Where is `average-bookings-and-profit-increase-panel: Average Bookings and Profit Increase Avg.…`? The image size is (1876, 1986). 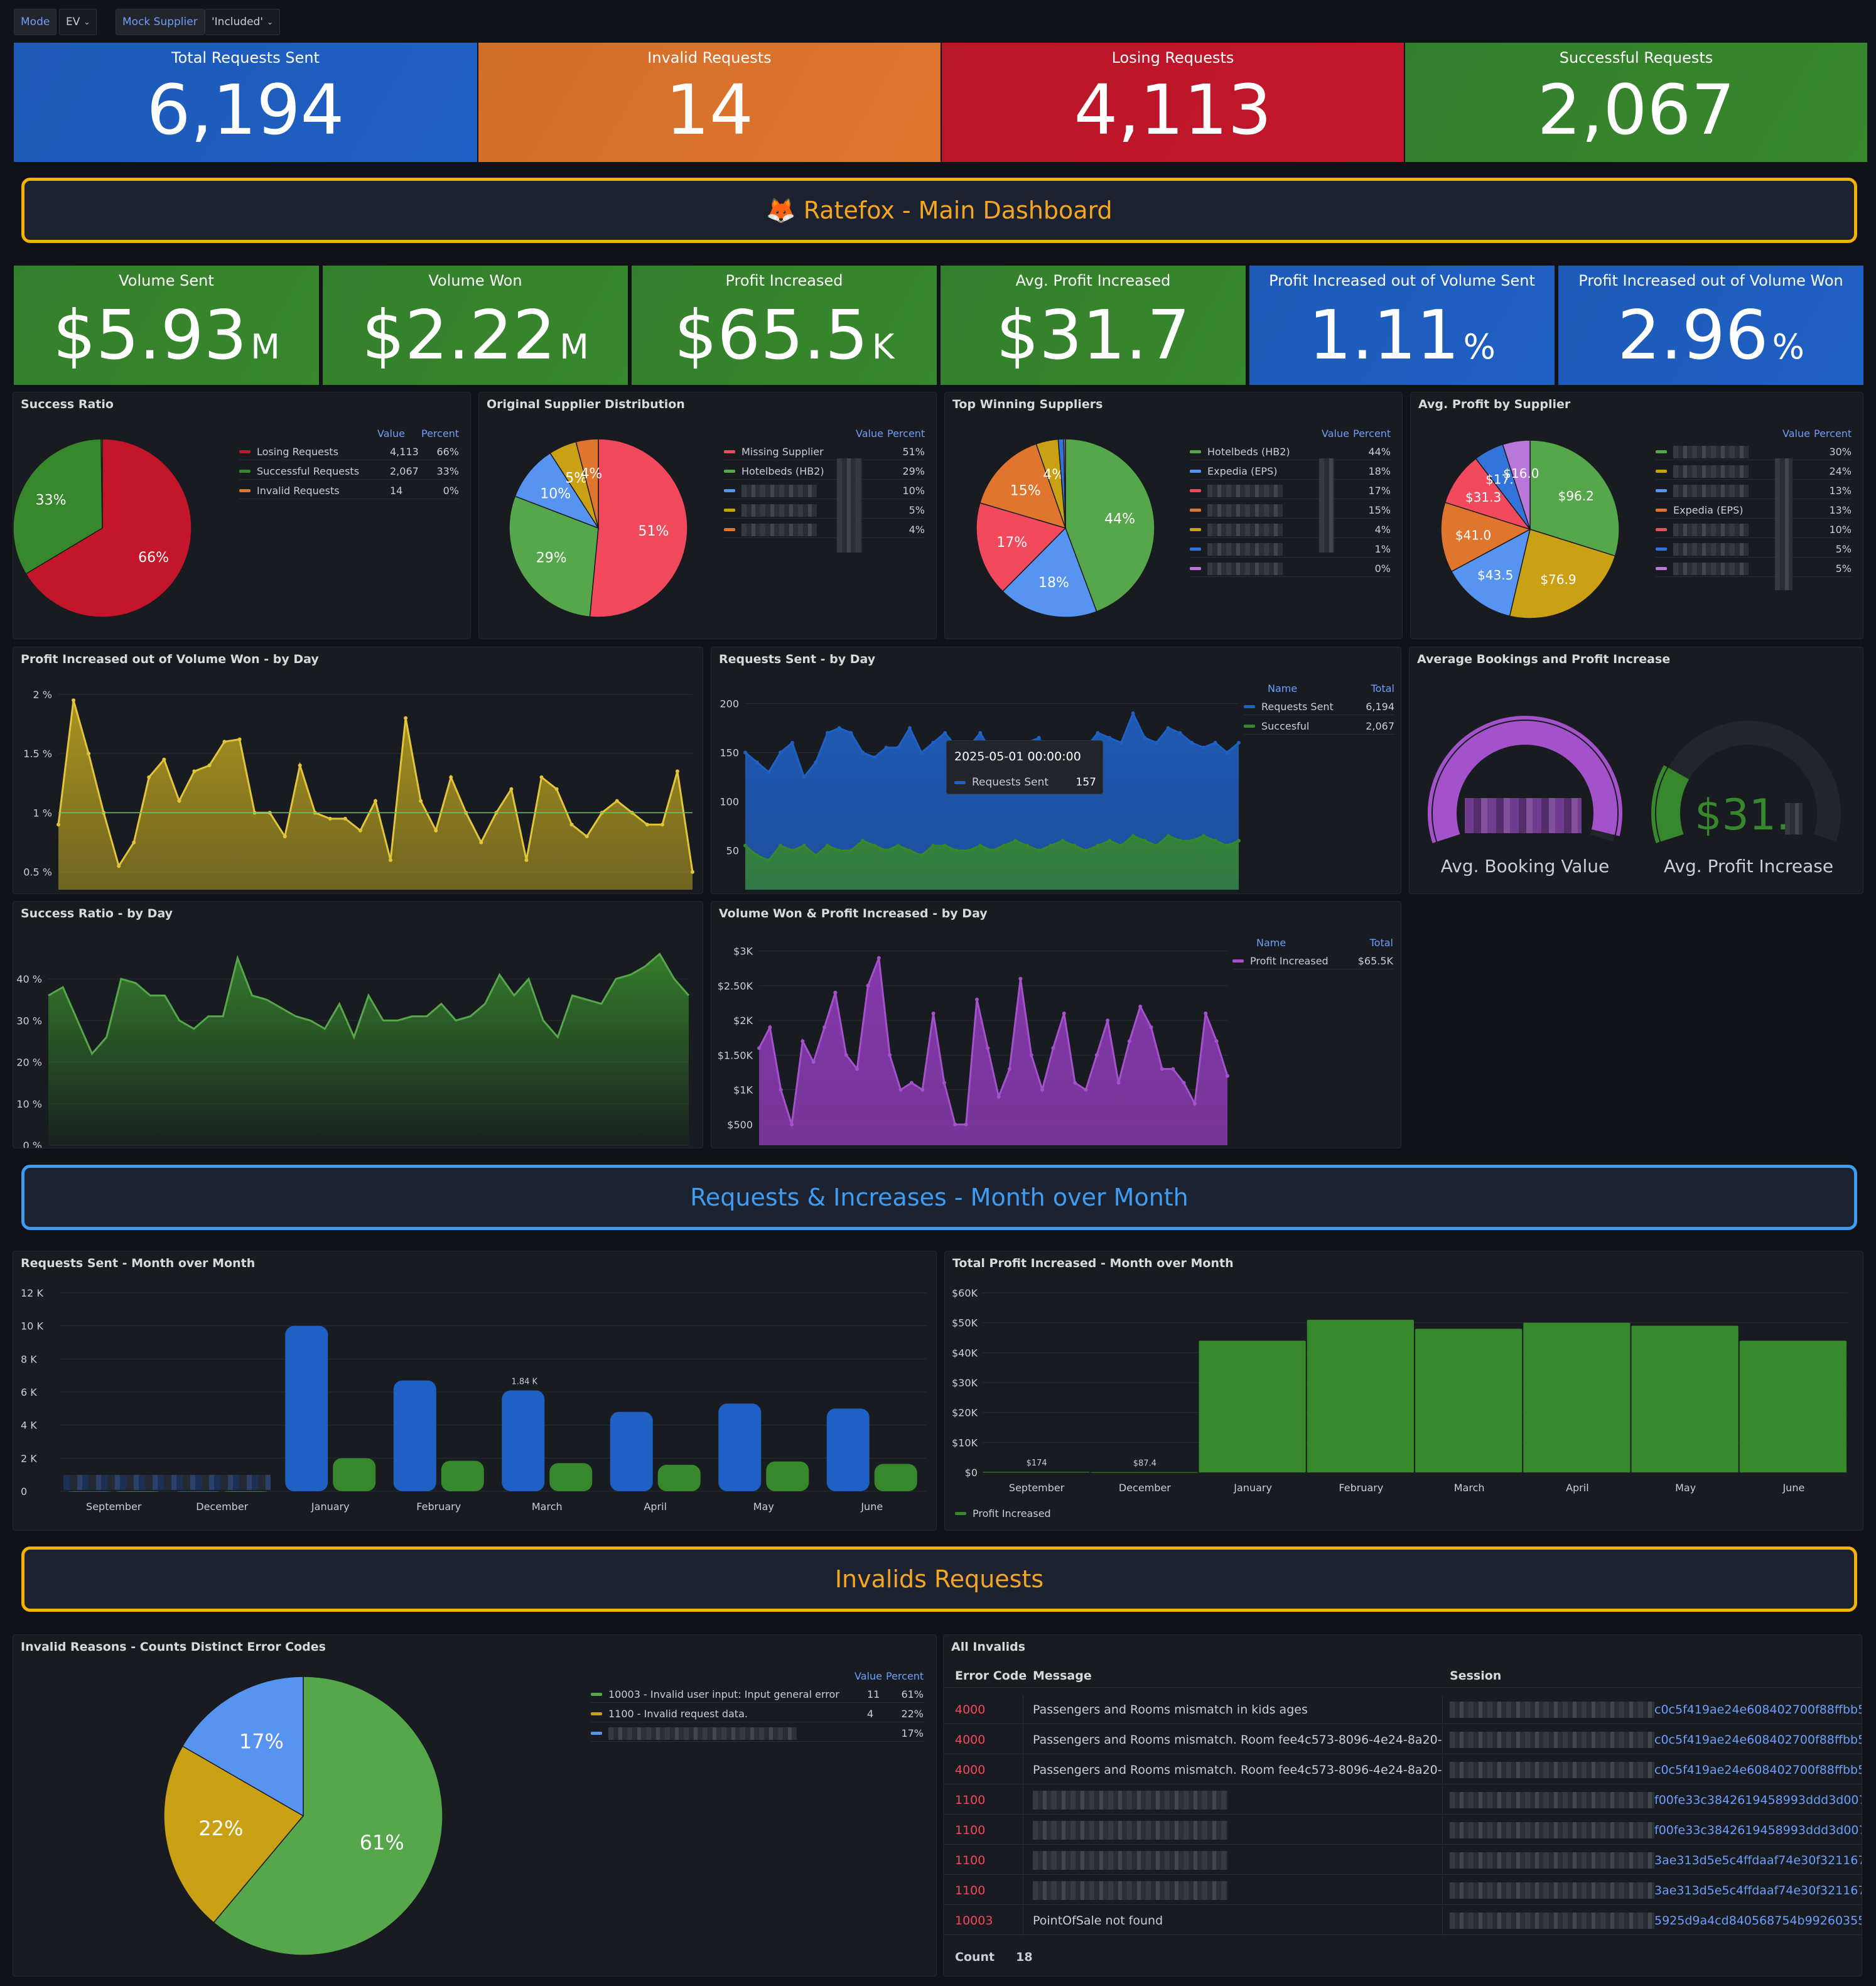 average-bookings-and-profit-increase-panel: Average Bookings and Profit Increase Avg.… is located at coordinates (1636, 770).